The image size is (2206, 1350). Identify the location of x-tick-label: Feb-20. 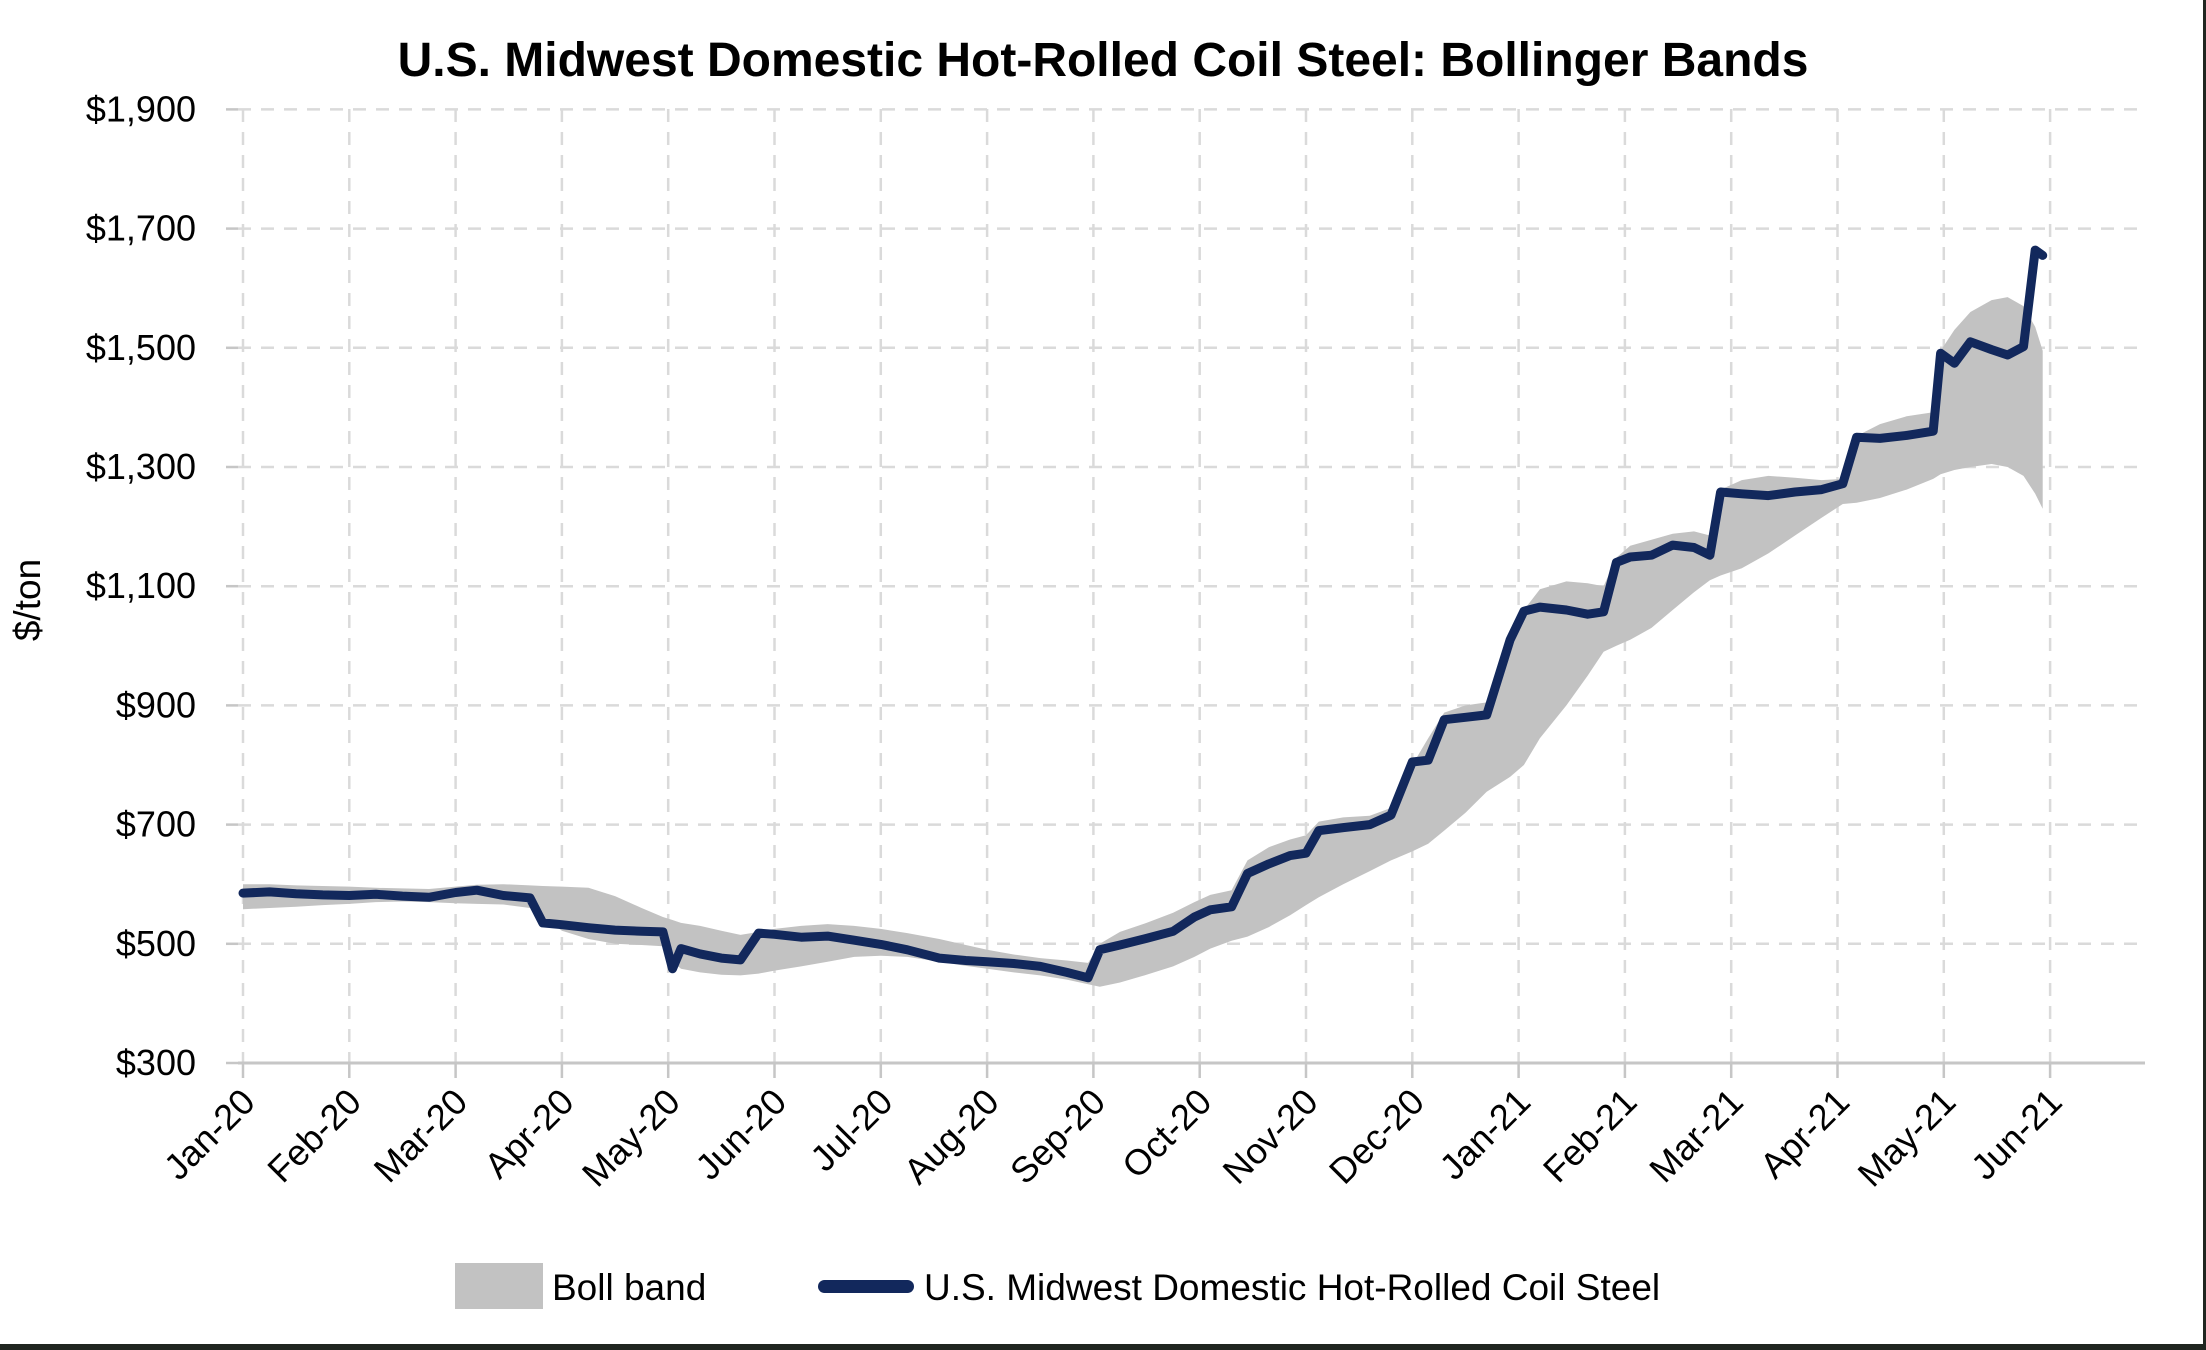
(314, 1136).